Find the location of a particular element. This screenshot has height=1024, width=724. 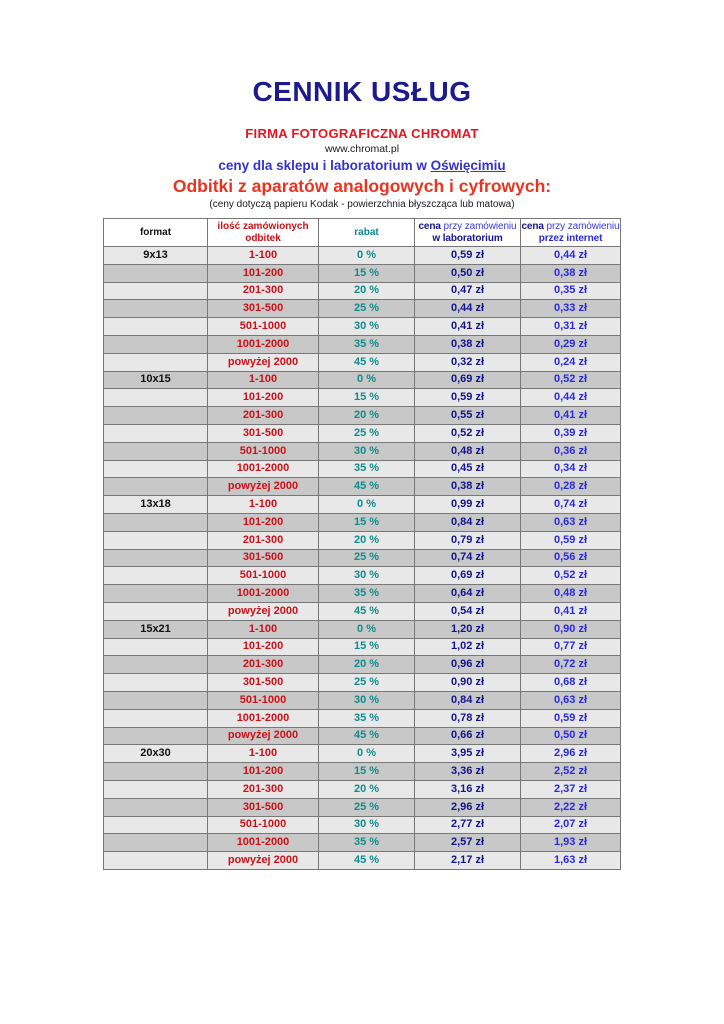

table-row: 201-300 20 % 0,47 zł 0,35 zł is located at coordinates (362, 291).